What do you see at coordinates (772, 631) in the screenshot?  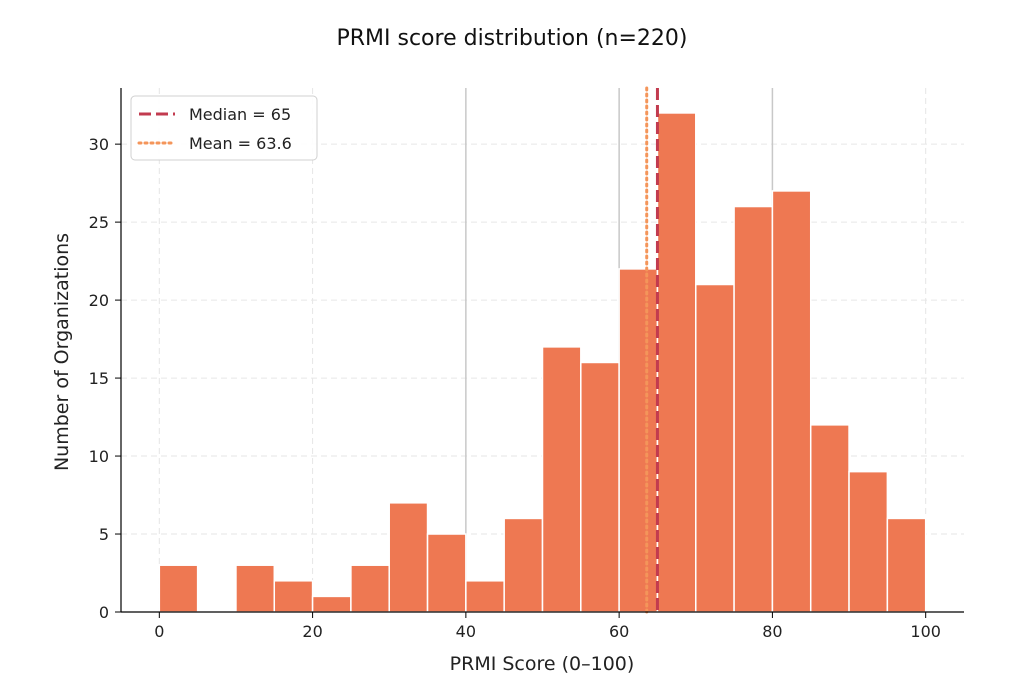 I see `x-tick-label: 80` at bounding box center [772, 631].